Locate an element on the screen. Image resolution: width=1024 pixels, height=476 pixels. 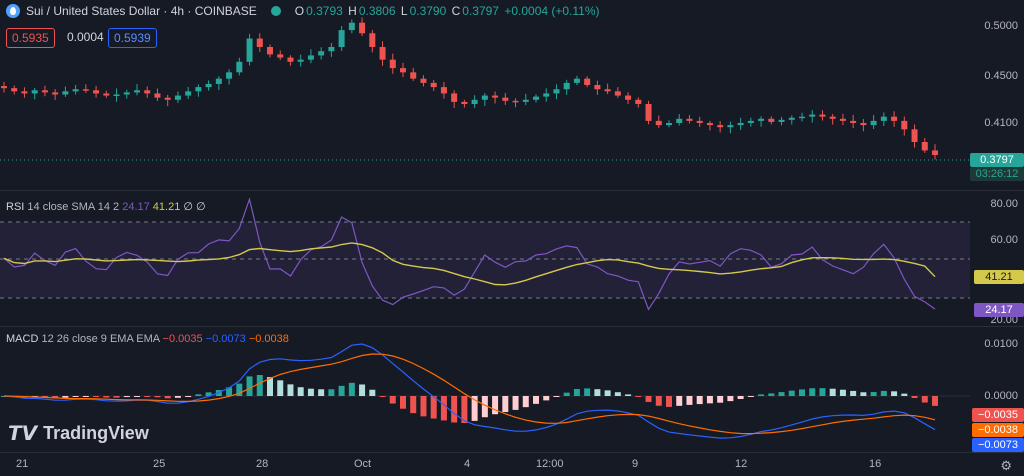
price-tick: 0.4100 is located at coordinates (1001, 123).